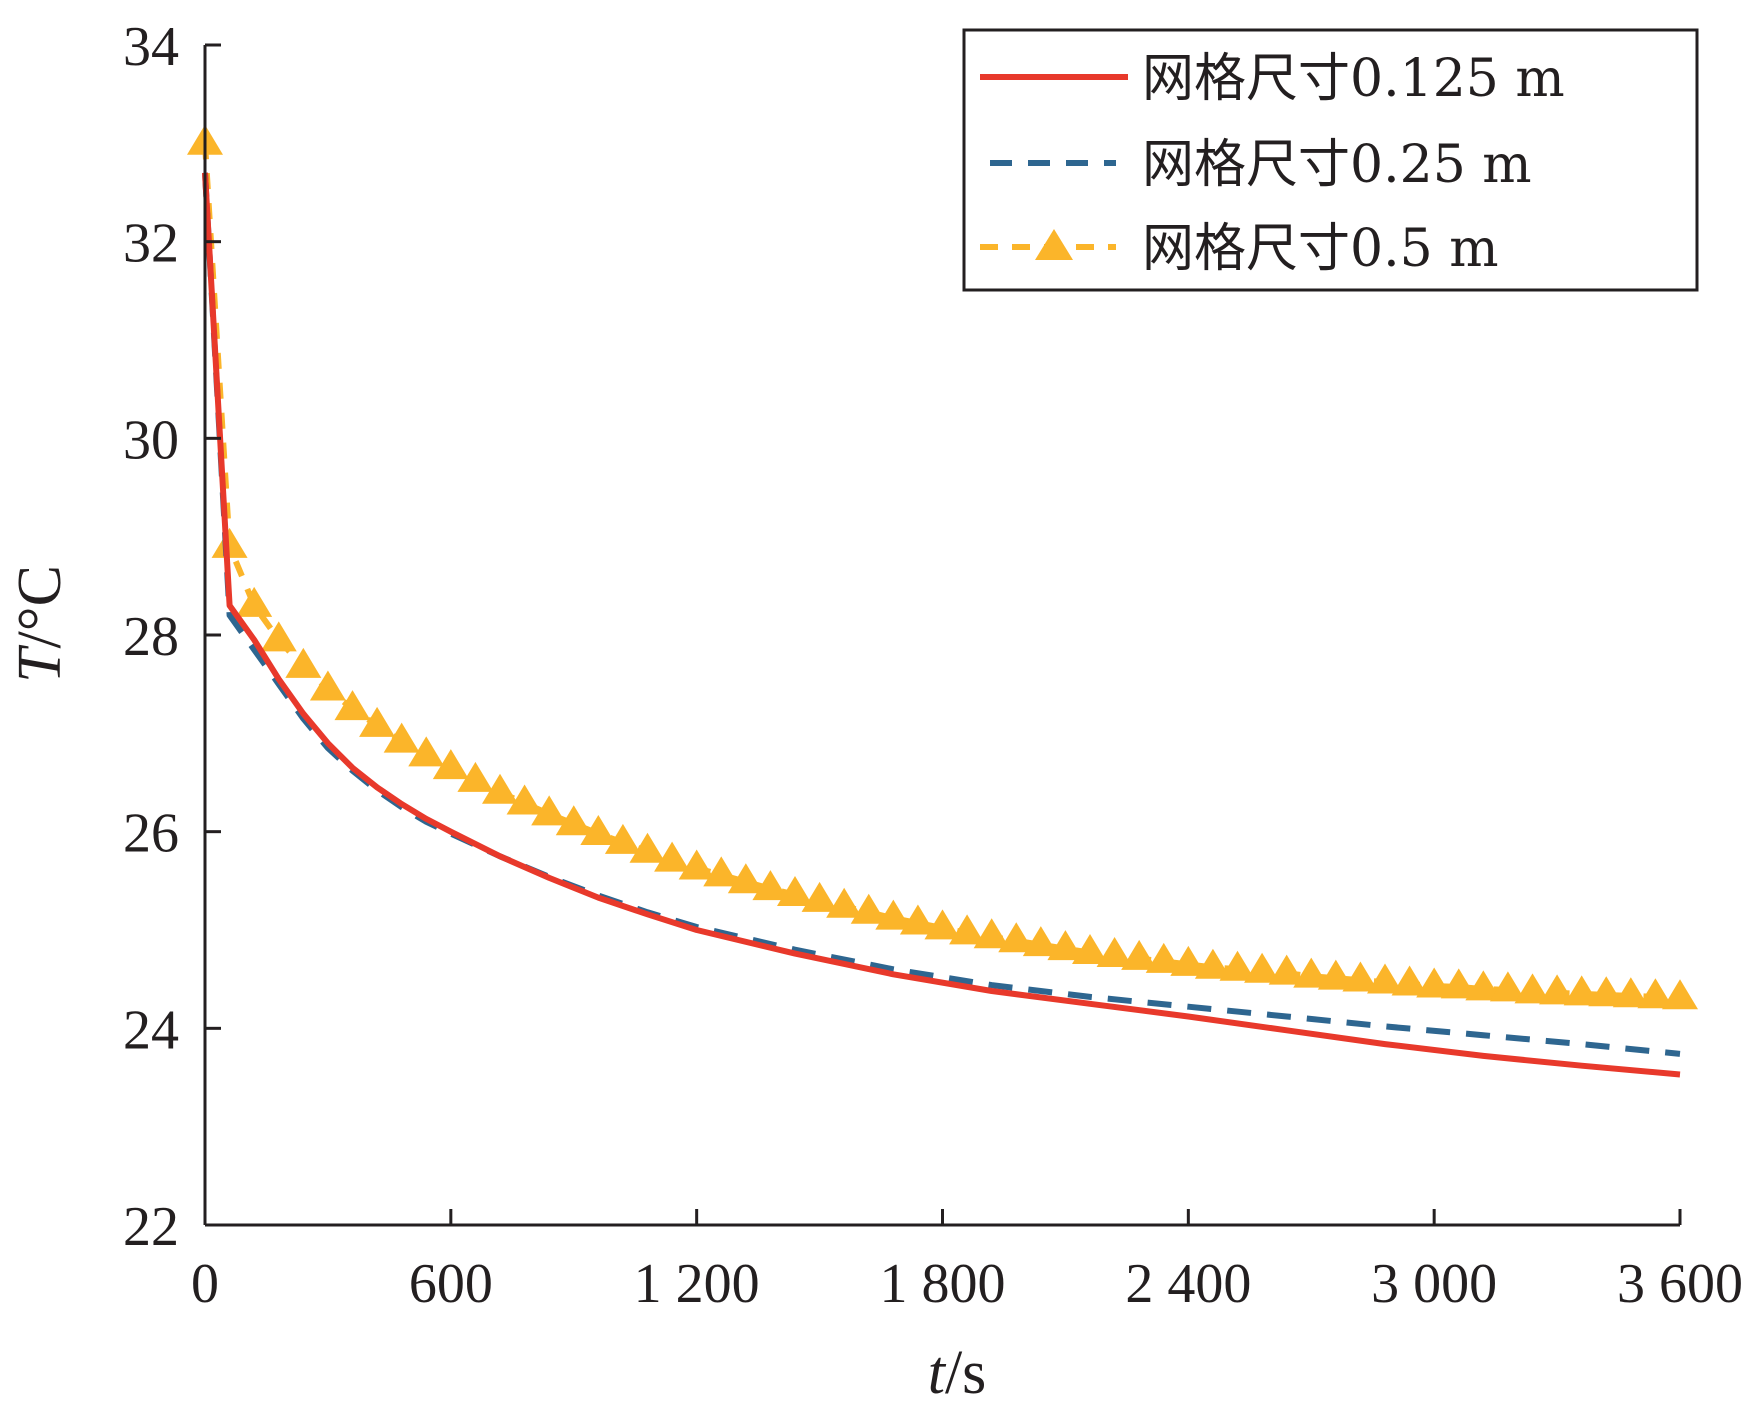  Describe the element at coordinates (151, 1030) in the screenshot. I see `y-tick-label: 24` at that location.